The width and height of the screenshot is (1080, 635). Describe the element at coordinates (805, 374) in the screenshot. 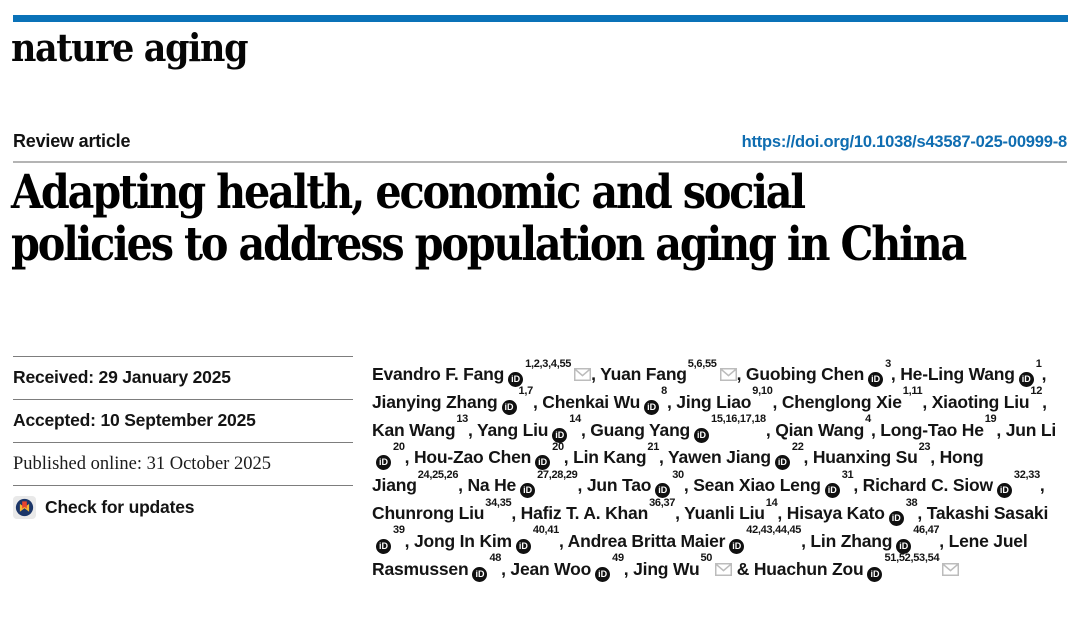

I see `author-name: Guobing Chen` at that location.